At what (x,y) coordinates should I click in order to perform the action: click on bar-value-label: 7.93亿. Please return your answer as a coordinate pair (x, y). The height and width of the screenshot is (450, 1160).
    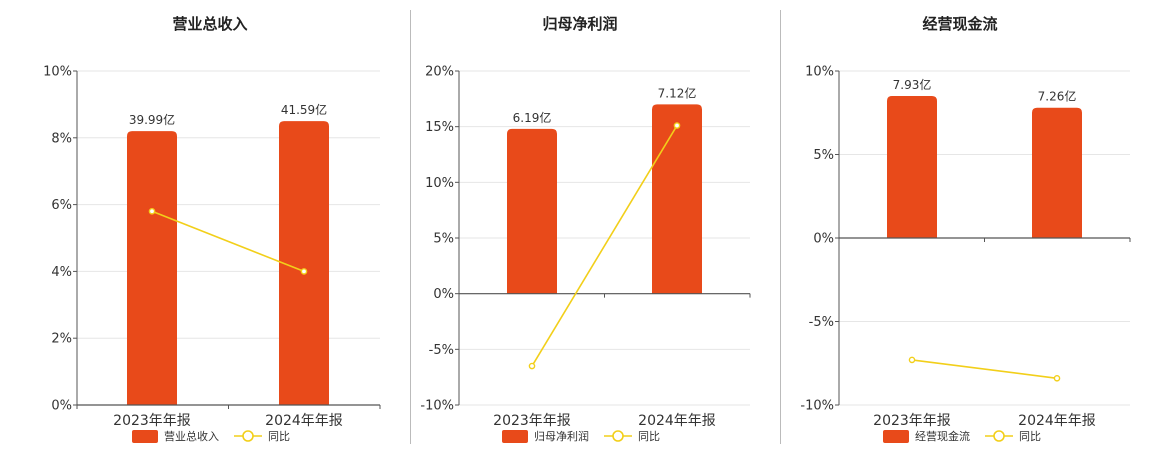
    Looking at the image, I should click on (912, 84).